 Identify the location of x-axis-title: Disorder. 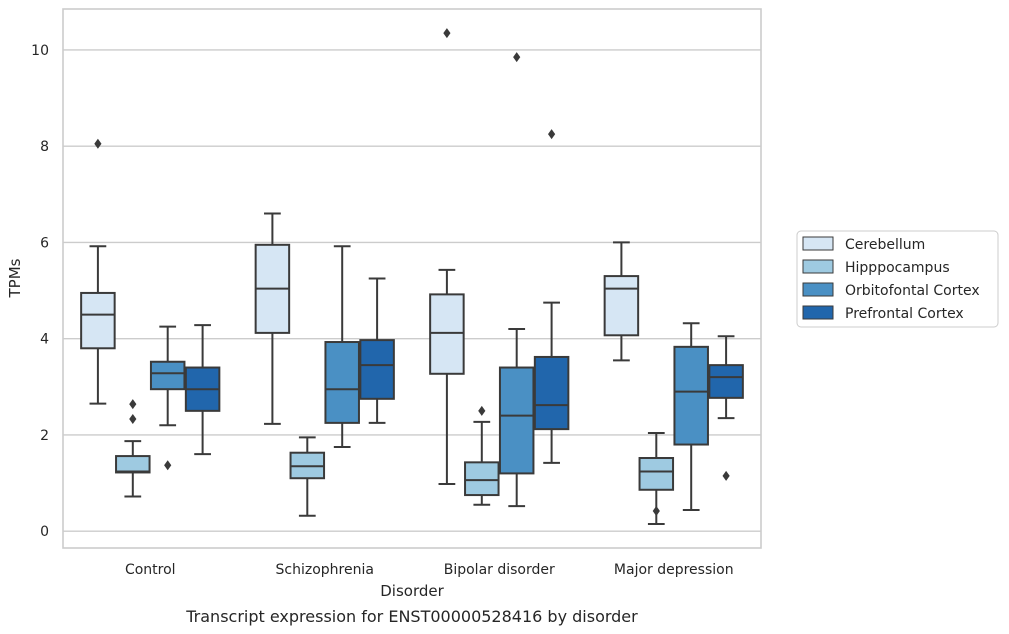
(412, 591).